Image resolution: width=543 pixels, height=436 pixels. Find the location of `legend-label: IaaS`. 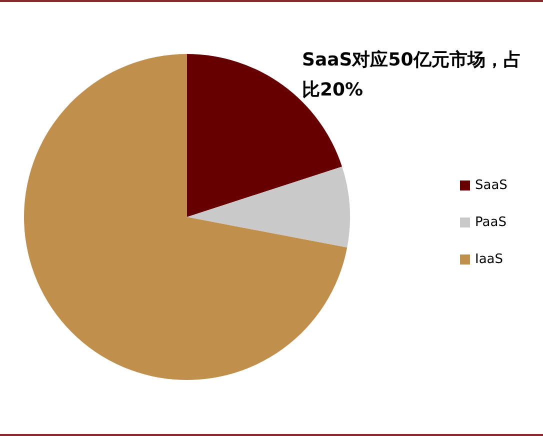

legend-label: IaaS is located at coordinates (489, 259).